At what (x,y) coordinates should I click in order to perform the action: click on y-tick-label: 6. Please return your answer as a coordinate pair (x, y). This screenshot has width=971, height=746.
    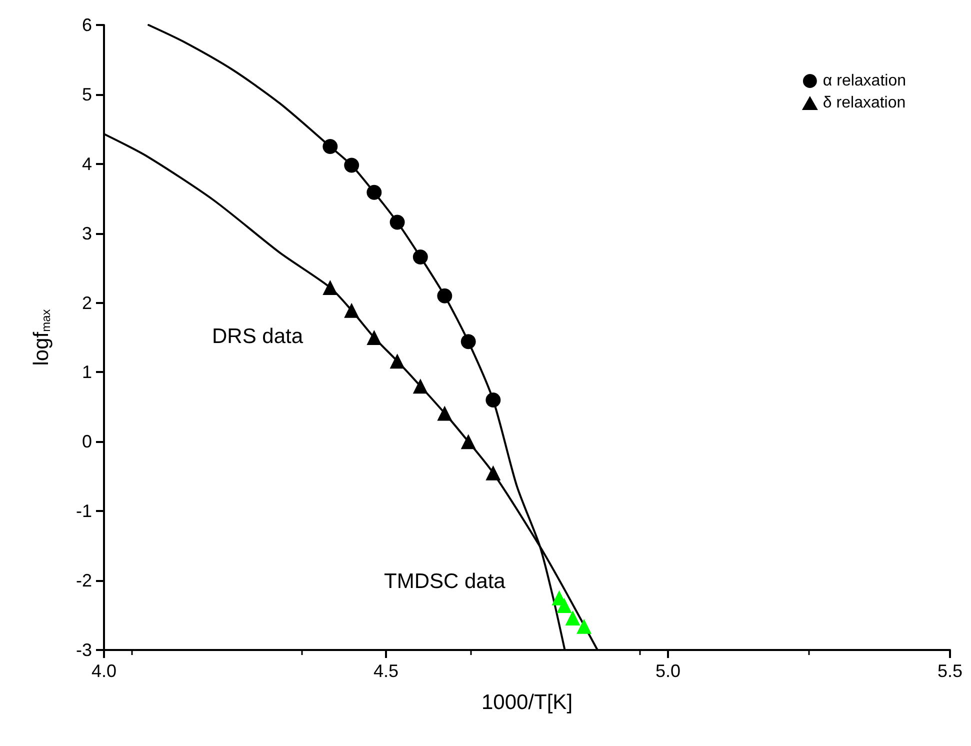
    Looking at the image, I should click on (87, 25).